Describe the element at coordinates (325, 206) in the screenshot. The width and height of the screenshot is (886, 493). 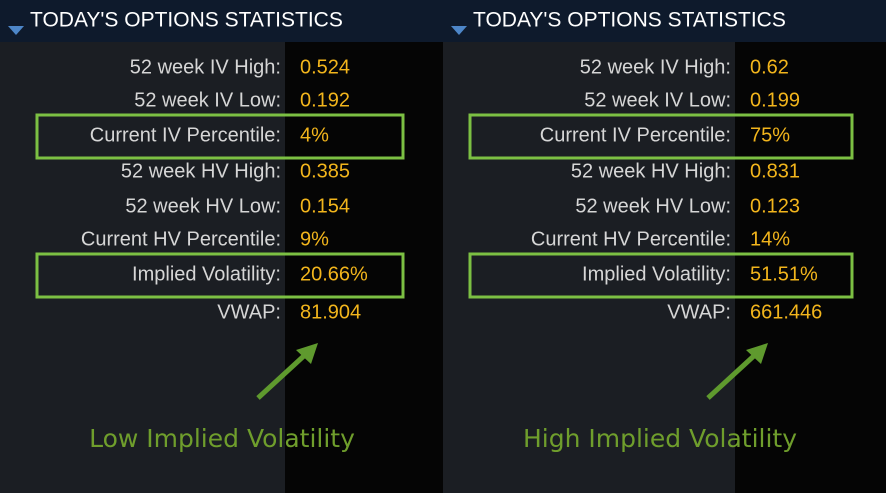
I see `stat-value: 0.154` at that location.